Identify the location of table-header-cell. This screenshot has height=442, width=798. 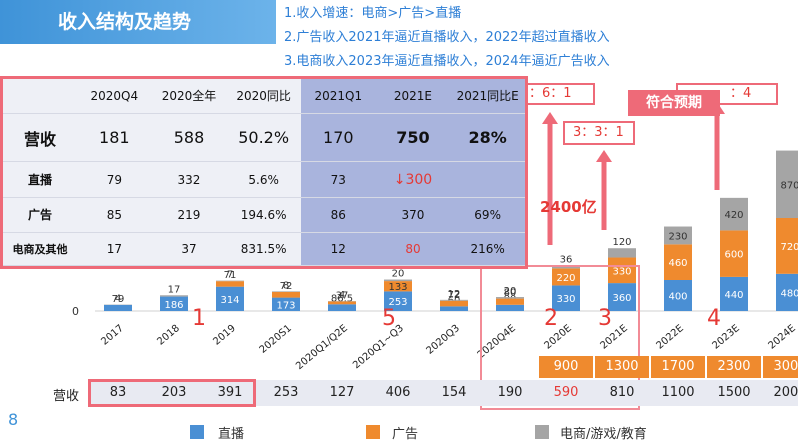
(40, 96).